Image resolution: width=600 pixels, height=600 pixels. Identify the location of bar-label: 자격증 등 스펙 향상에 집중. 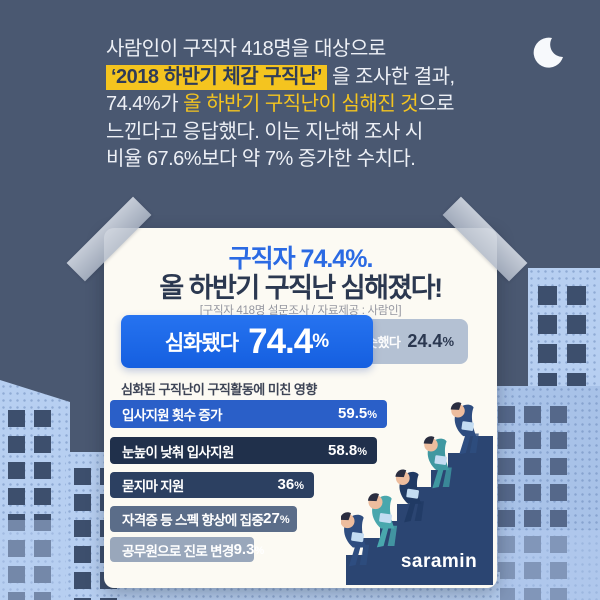
(193, 520).